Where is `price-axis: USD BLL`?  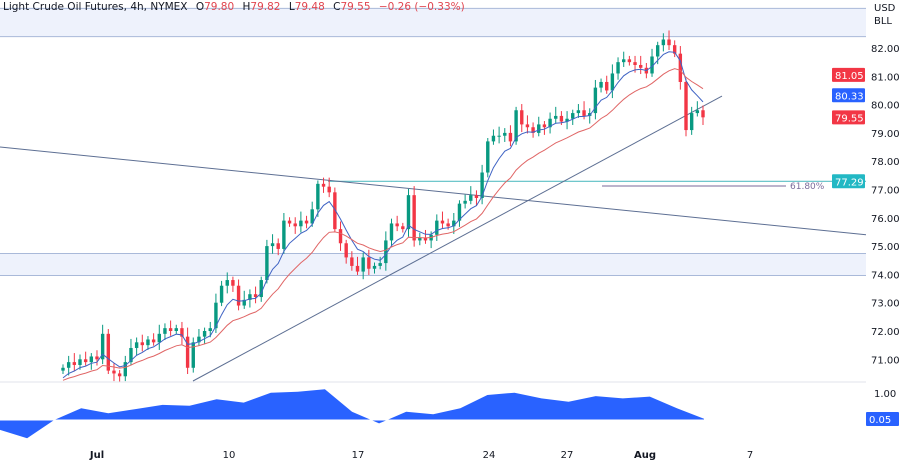 price-axis: USD BLL is located at coordinates (883, 231).